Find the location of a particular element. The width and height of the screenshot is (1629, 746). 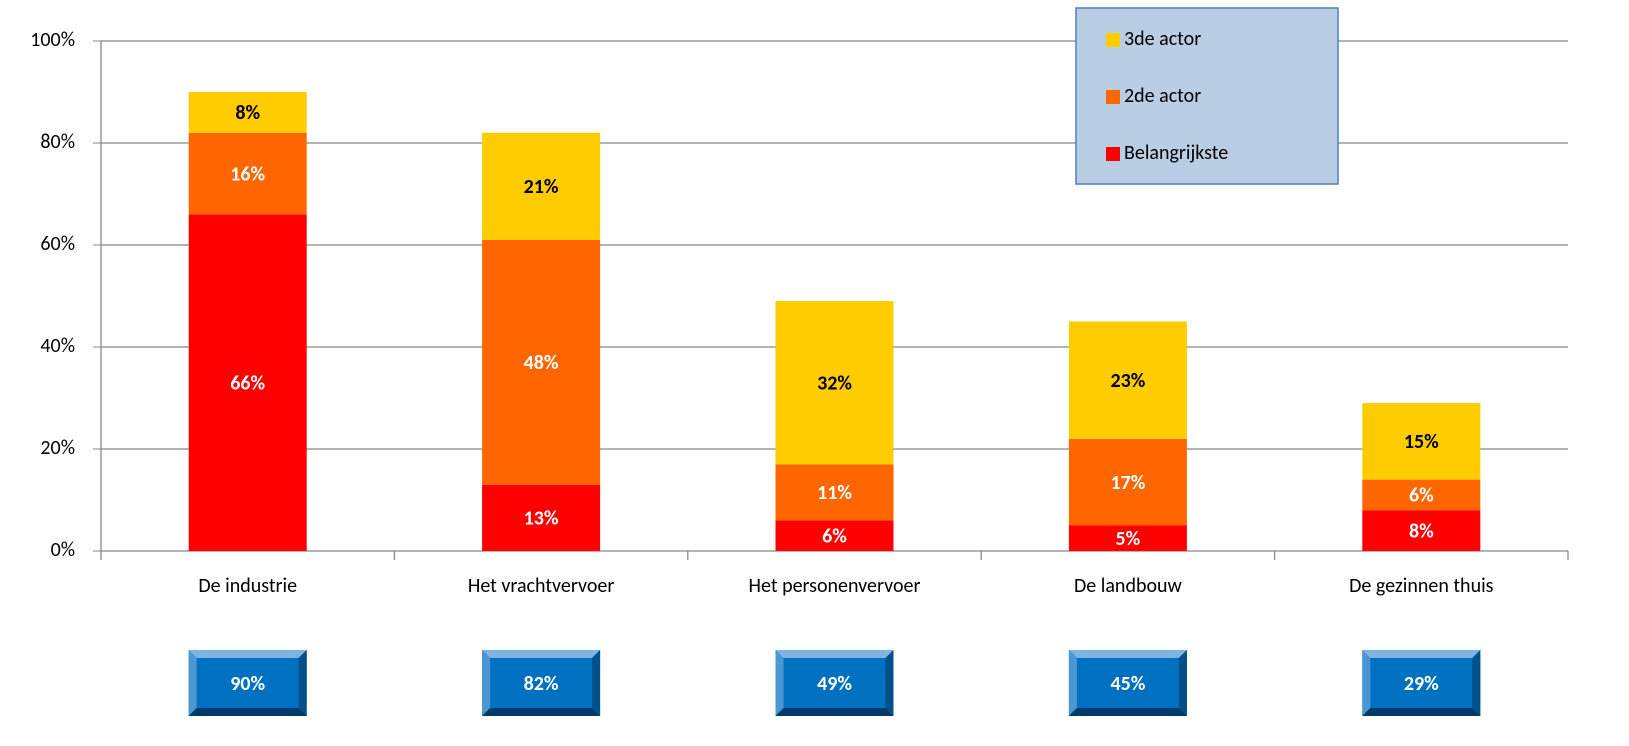

x-tick-label: Het personenvervoer is located at coordinates (835, 586).